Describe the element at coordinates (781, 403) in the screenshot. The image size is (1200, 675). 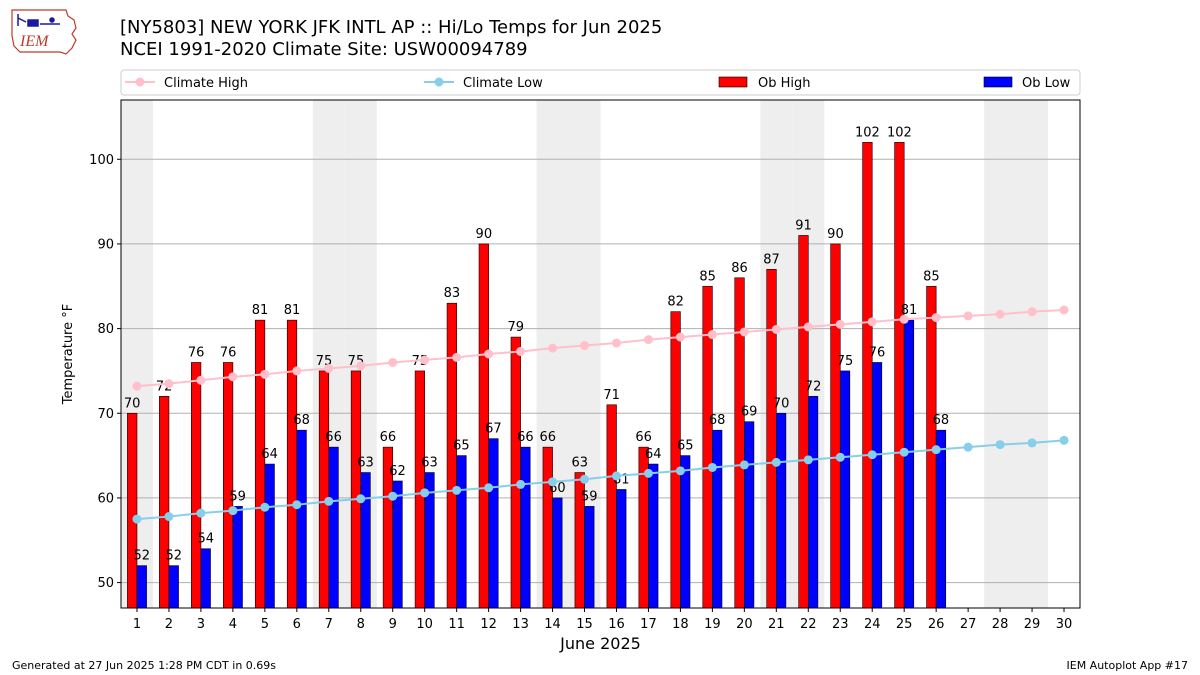
I see `ob-low-label: 70` at that location.